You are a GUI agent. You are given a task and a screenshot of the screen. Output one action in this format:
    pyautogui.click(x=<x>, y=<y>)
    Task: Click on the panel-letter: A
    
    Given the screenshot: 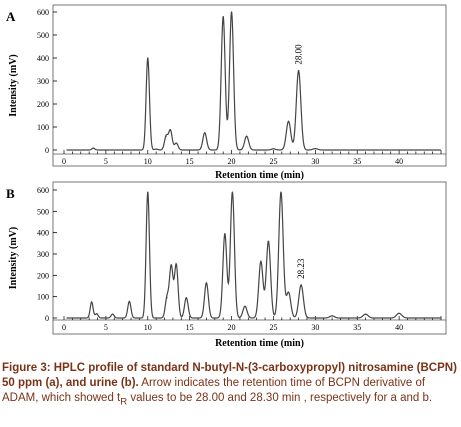 What is the action you would take?
    pyautogui.click(x=11, y=16)
    